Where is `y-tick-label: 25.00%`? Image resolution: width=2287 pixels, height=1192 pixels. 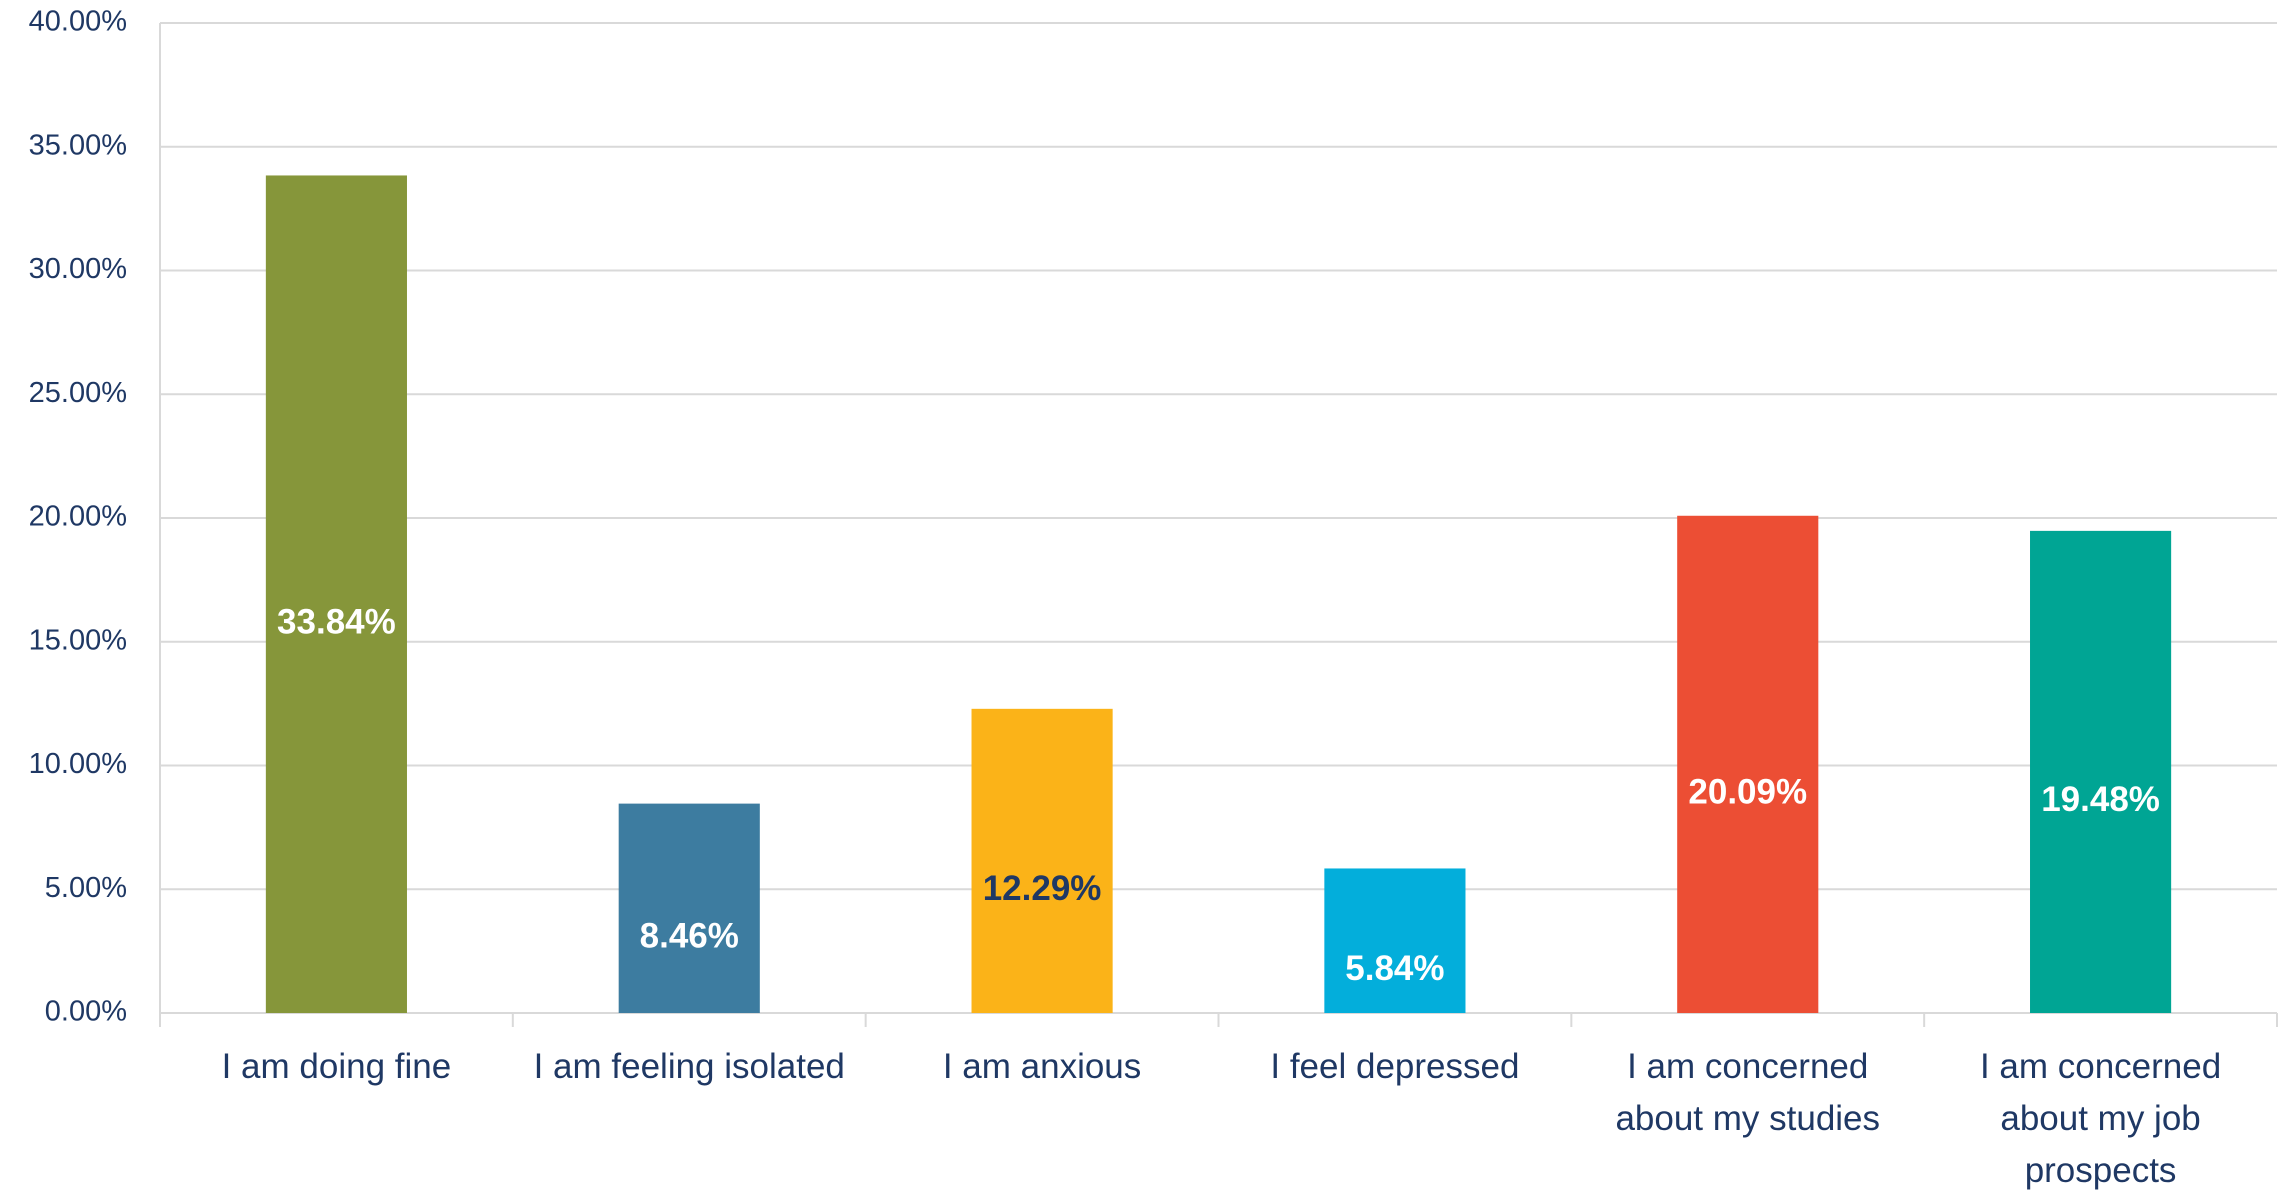
y-tick-label: 25.00% is located at coordinates (78, 393).